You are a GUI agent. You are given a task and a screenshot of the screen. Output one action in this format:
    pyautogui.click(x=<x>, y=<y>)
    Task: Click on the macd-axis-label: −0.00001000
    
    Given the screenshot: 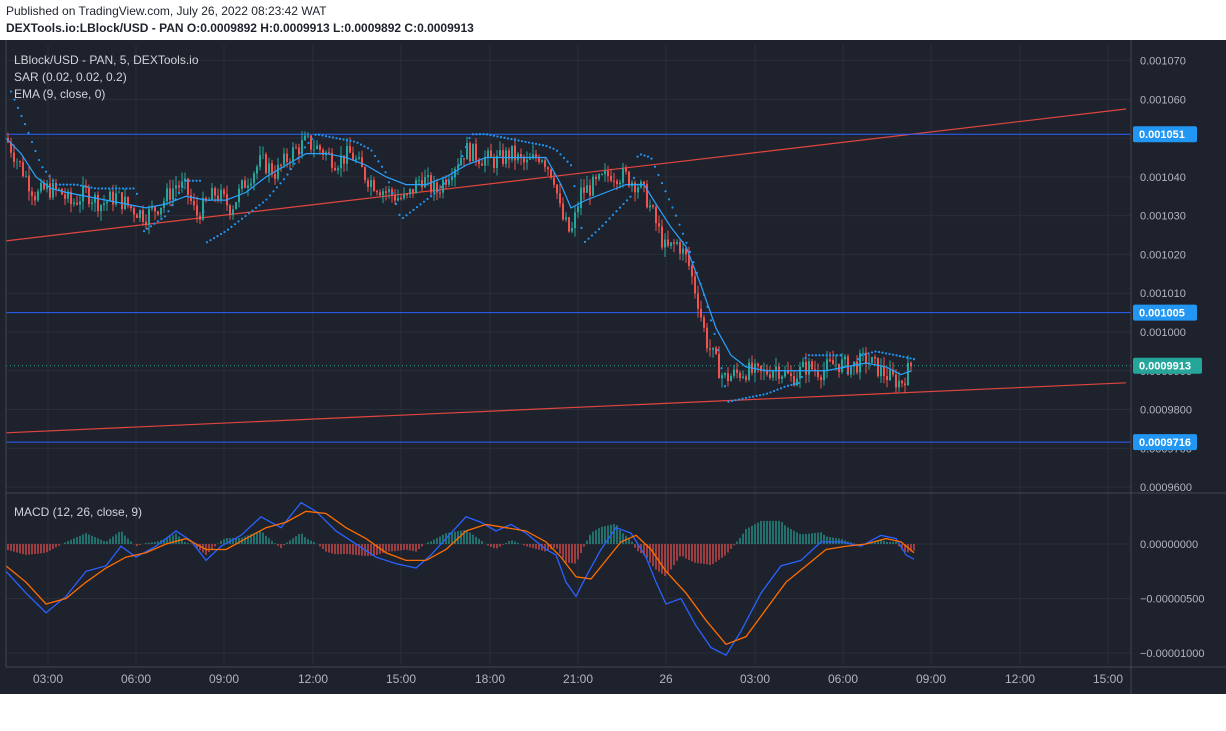 What is the action you would take?
    pyautogui.click(x=1172, y=654)
    